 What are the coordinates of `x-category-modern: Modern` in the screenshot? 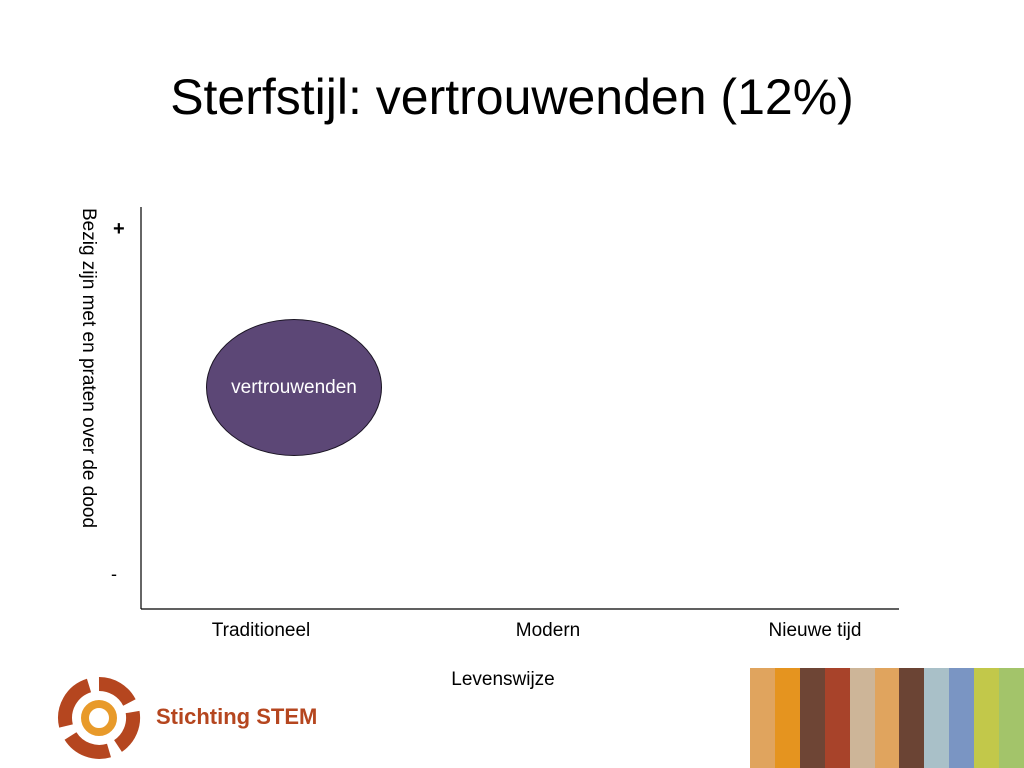 It's located at (548, 630).